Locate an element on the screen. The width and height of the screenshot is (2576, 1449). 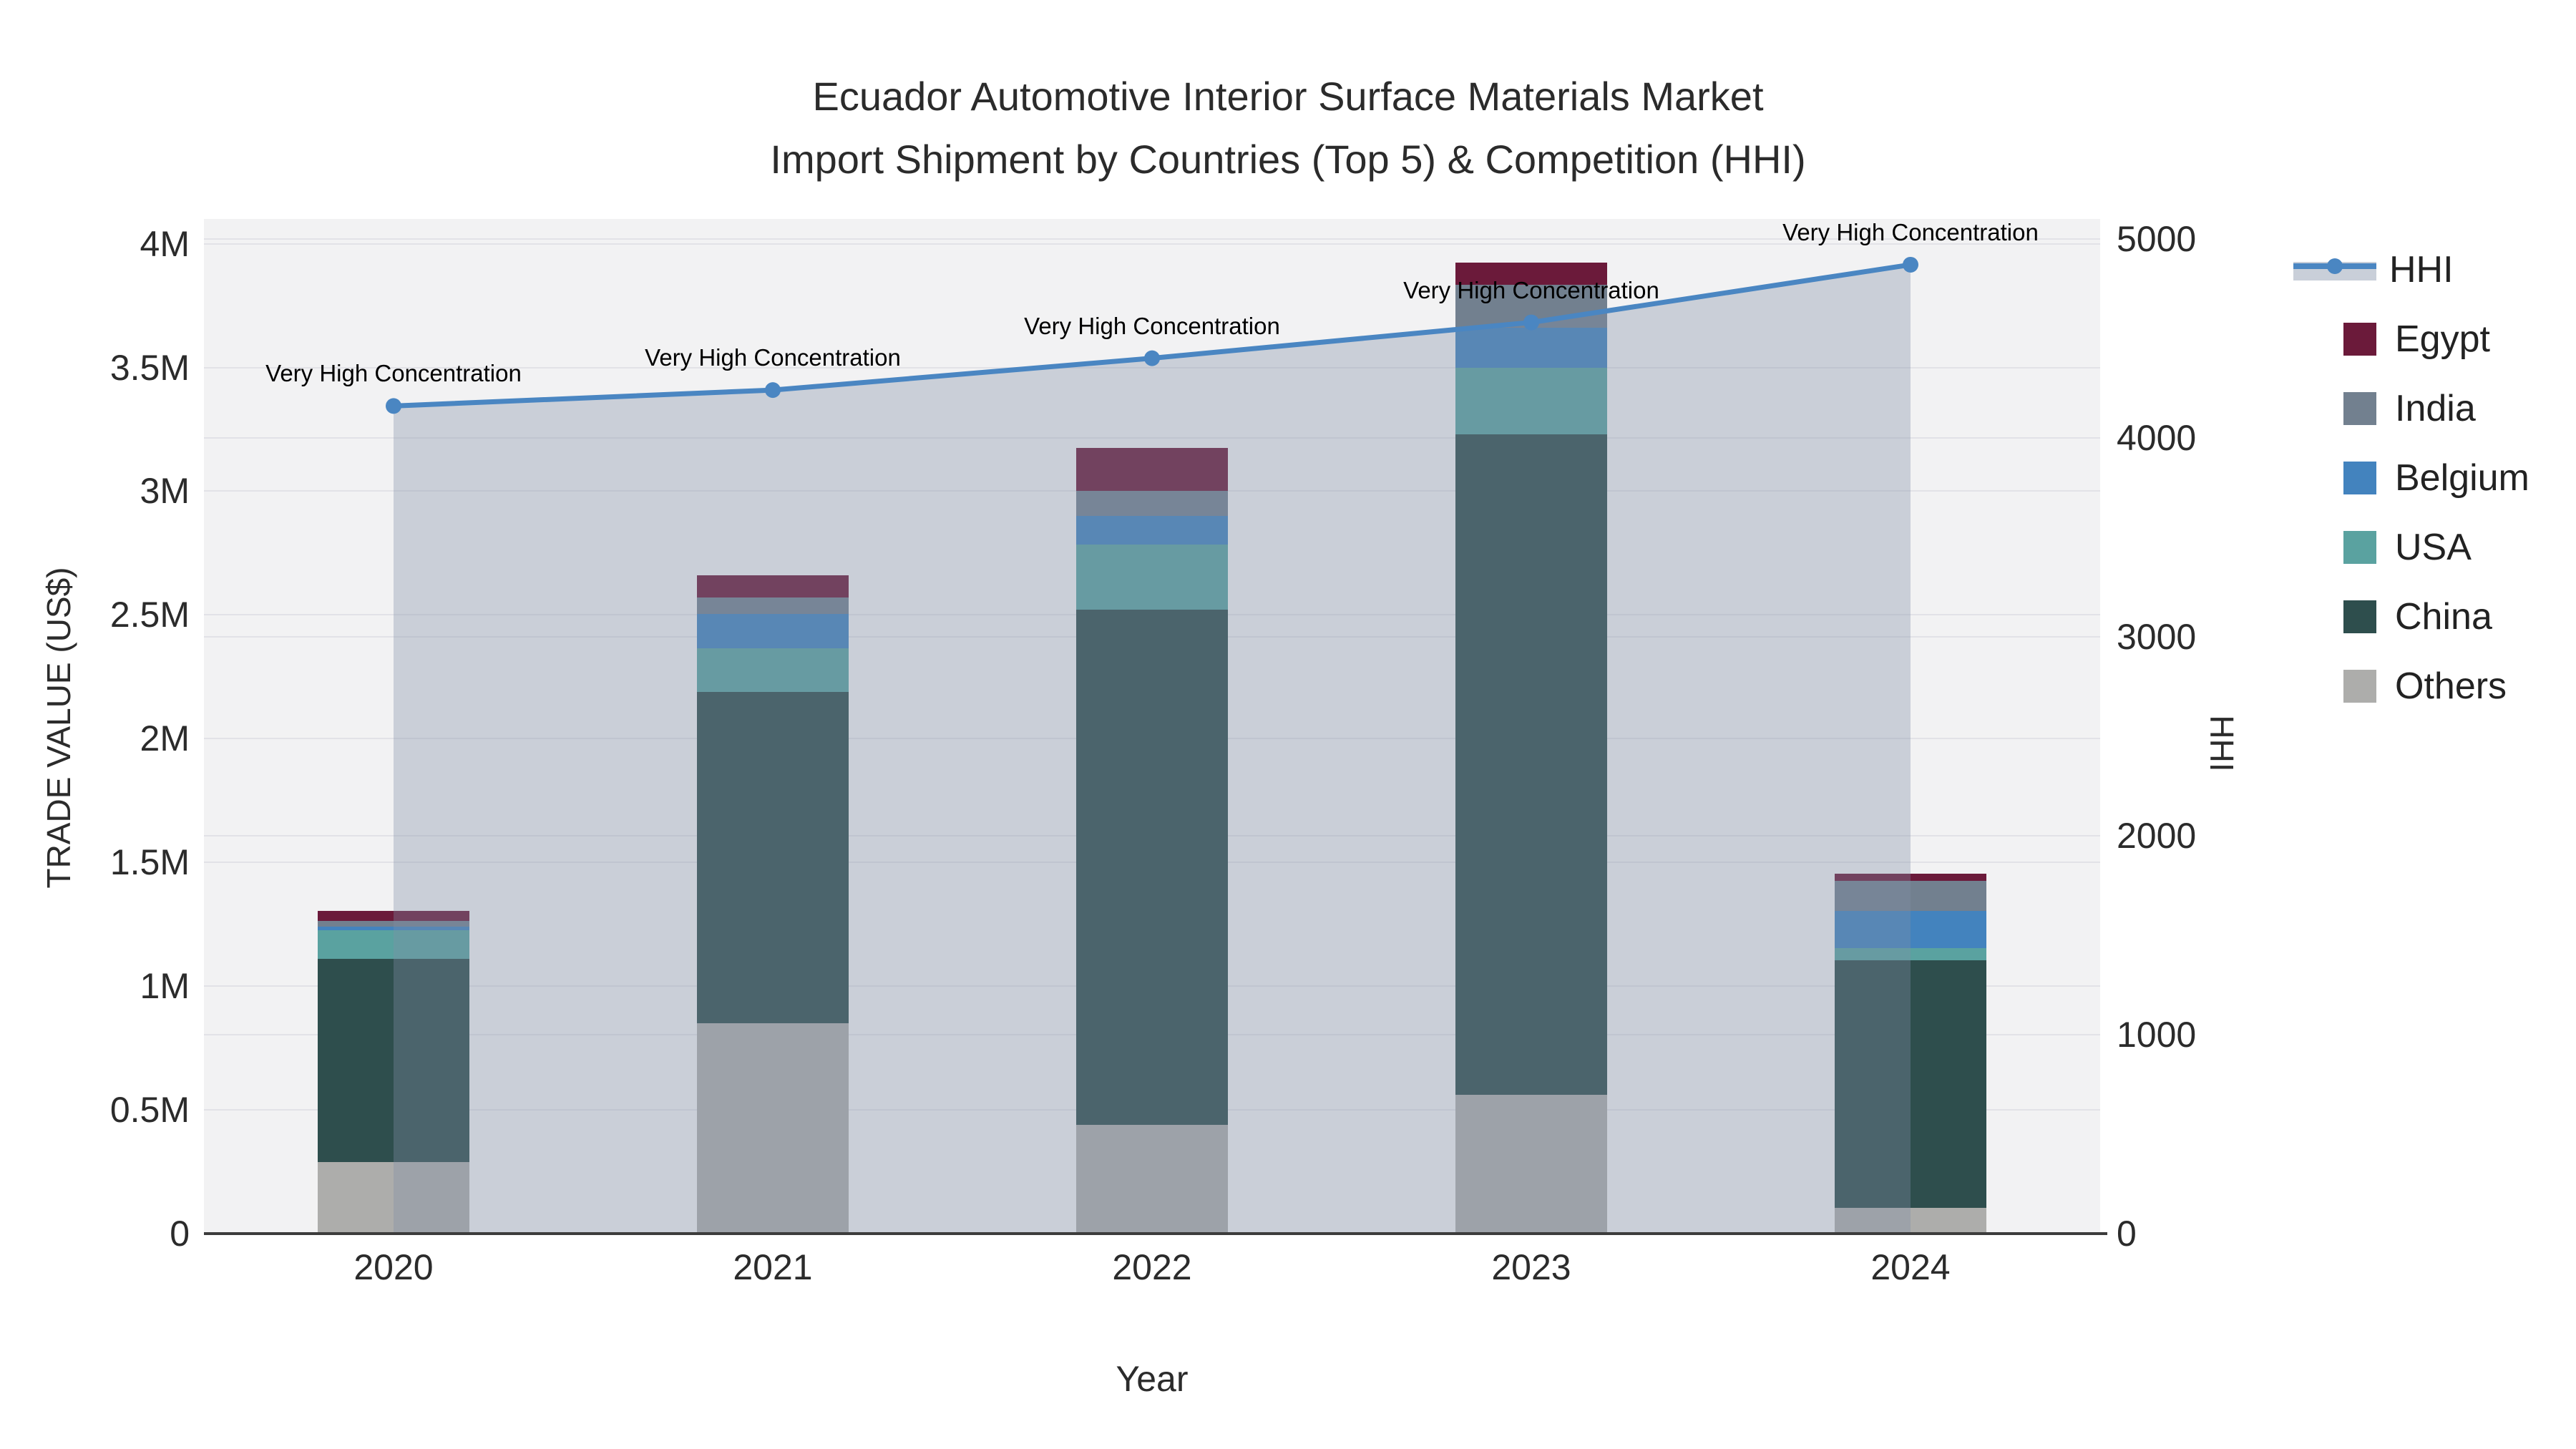
legend-item-egypt: Egypt is located at coordinates (2411, 339).